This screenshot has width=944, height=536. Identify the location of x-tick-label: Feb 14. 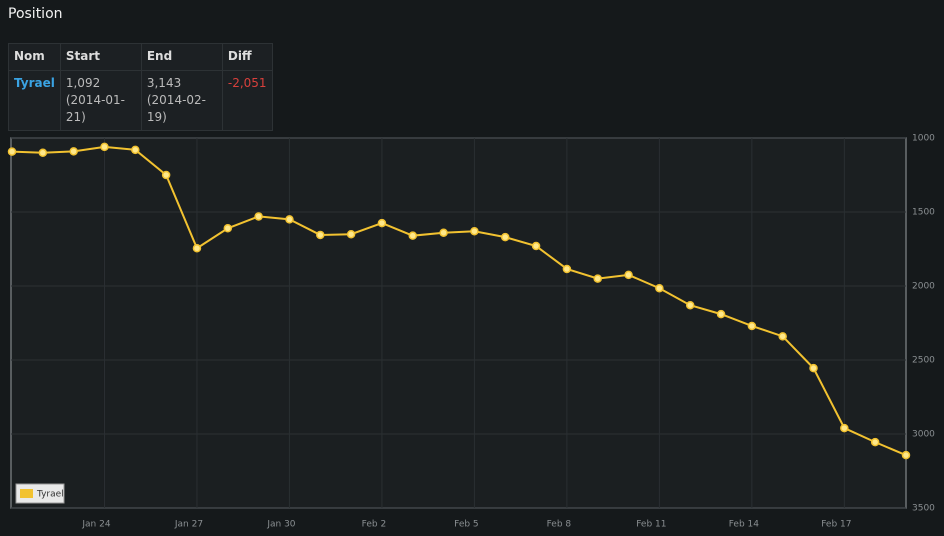
(744, 525).